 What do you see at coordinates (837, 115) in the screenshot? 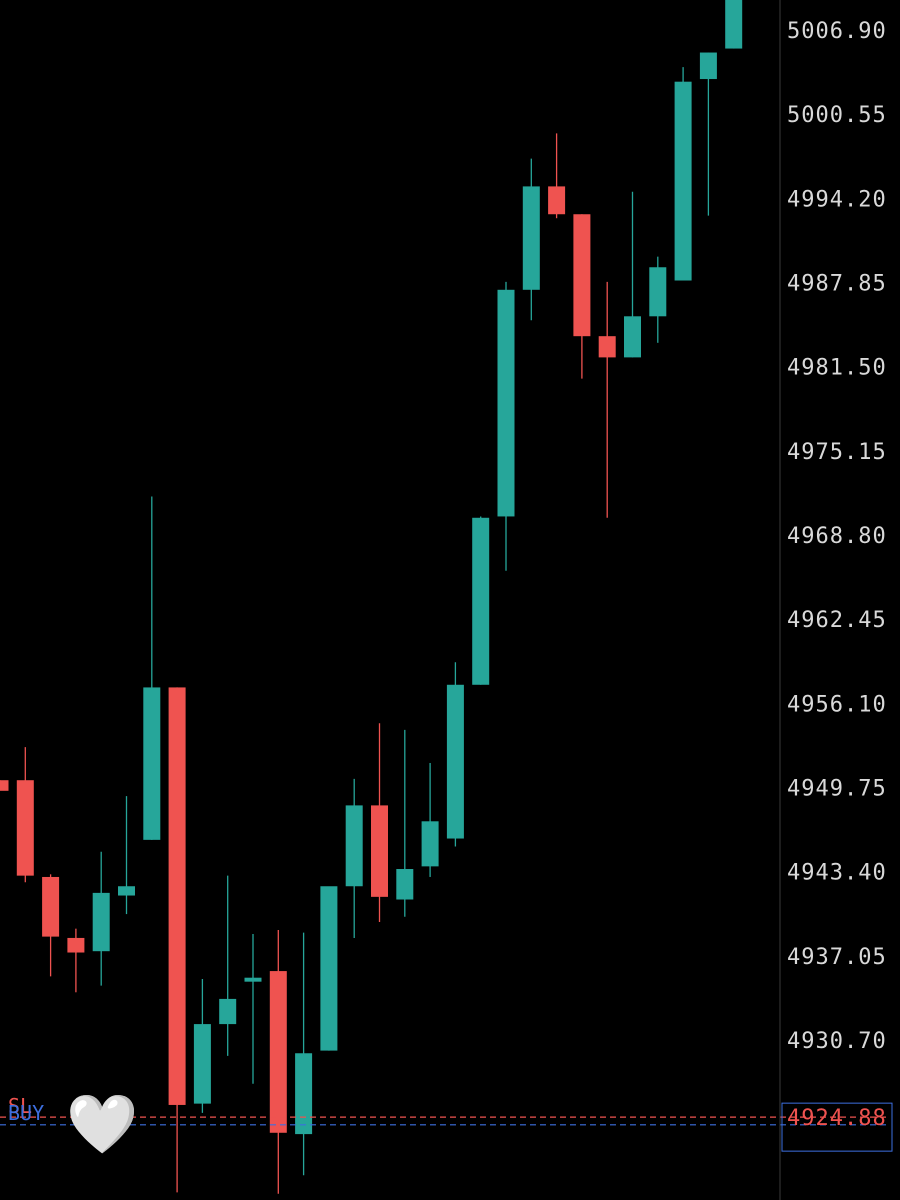
I see `price-tick-label: 5000.55` at bounding box center [837, 115].